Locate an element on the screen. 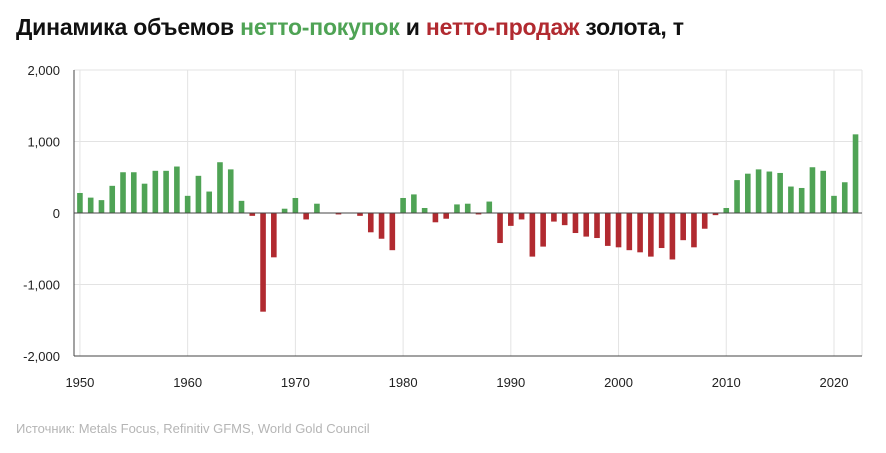  y-tick-labels: 2,000 1,000 0 -1,000 -2,000 is located at coordinates (41, 213).